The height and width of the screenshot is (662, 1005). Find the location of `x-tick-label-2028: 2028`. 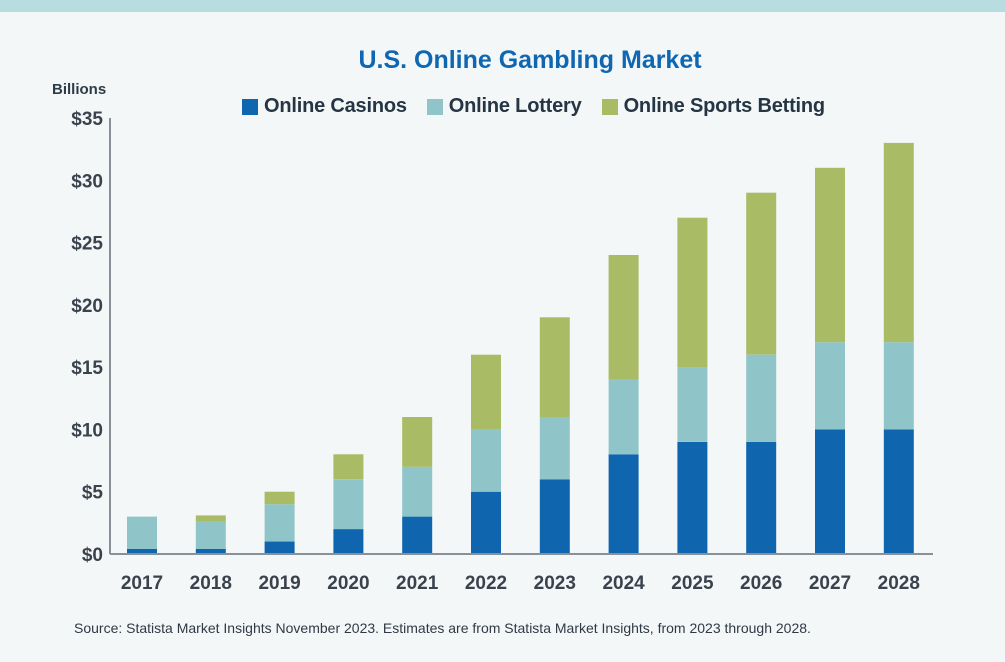

x-tick-label-2028: 2028 is located at coordinates (899, 583).